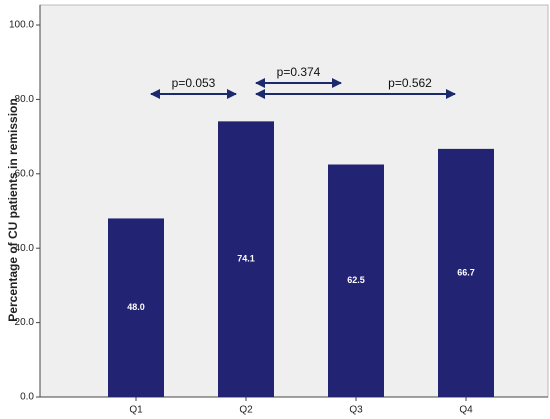 The image size is (550, 419). I want to click on y-tick-label: 0.0, so click(27, 397).